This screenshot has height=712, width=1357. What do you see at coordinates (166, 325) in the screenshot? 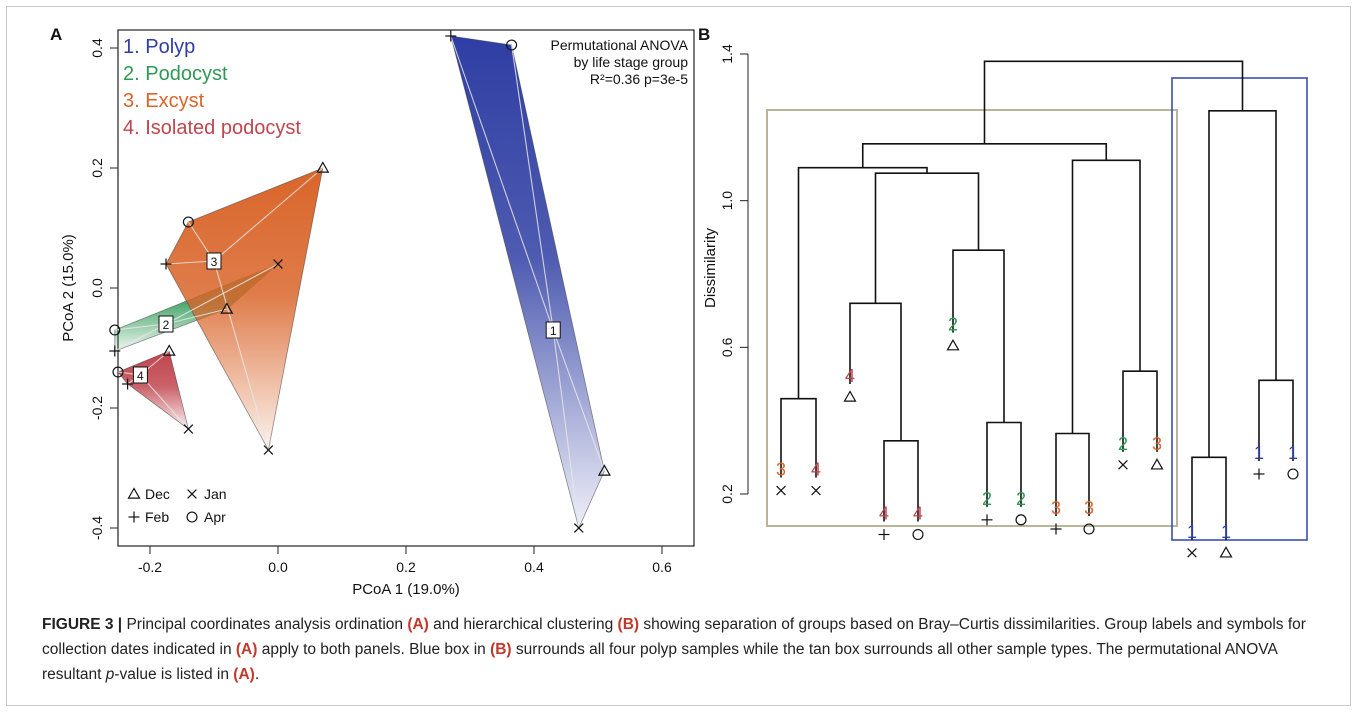
I see `centroid-label-2: 2` at bounding box center [166, 325].